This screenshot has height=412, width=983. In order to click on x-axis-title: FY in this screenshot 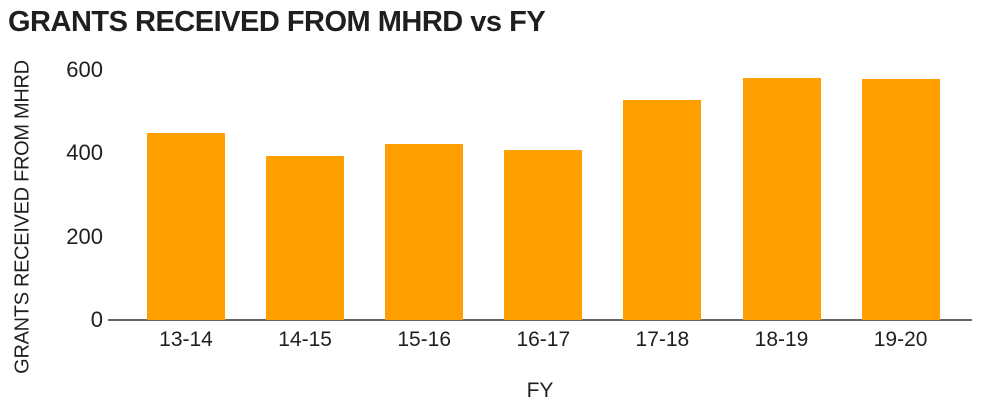, I will do `click(540, 390)`.